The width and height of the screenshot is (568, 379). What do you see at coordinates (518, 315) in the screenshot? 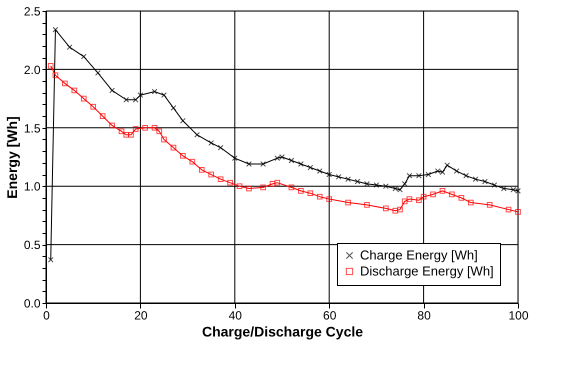
I see `x-tick-label: 100` at bounding box center [518, 315].